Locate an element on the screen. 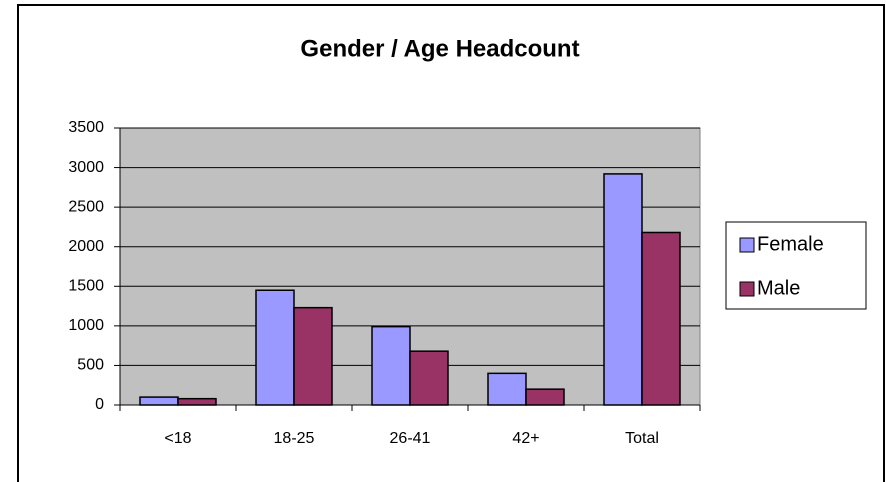 This screenshot has width=886, height=482. y-tick-label: 1500 is located at coordinates (86, 286).